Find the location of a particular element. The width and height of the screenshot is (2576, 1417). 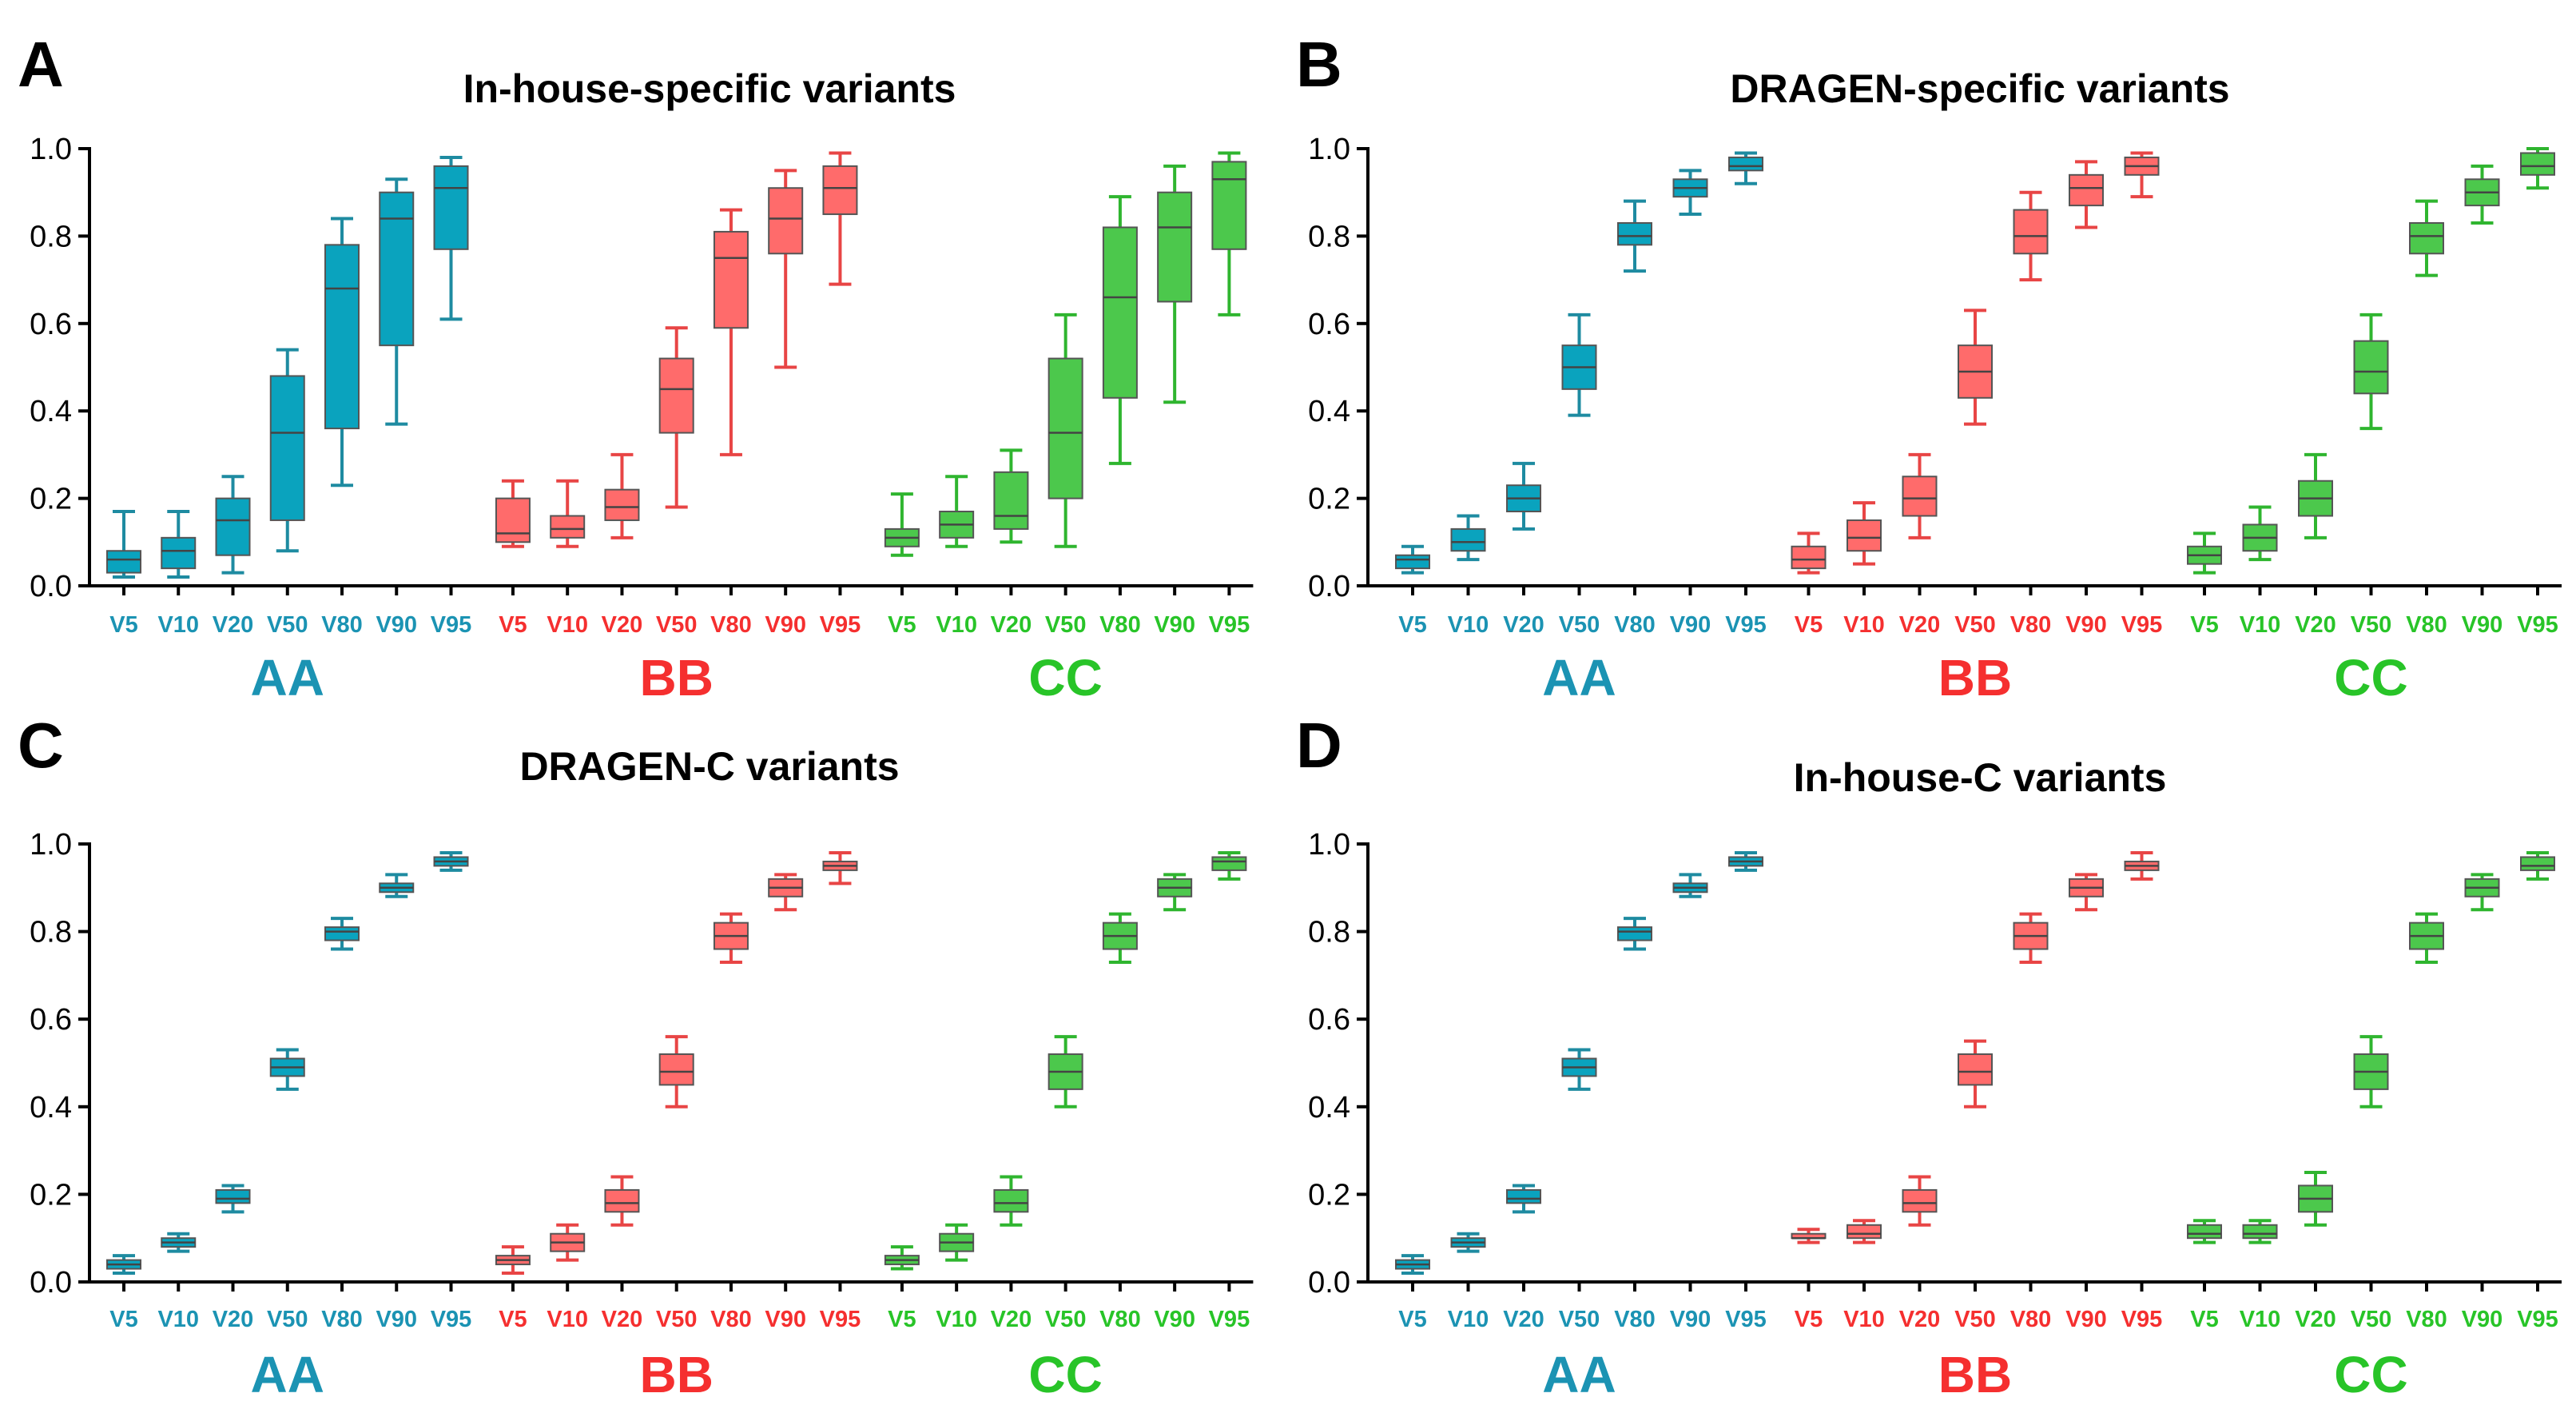

x-tick-label-aa-v20: V20 is located at coordinates (1523, 1319).